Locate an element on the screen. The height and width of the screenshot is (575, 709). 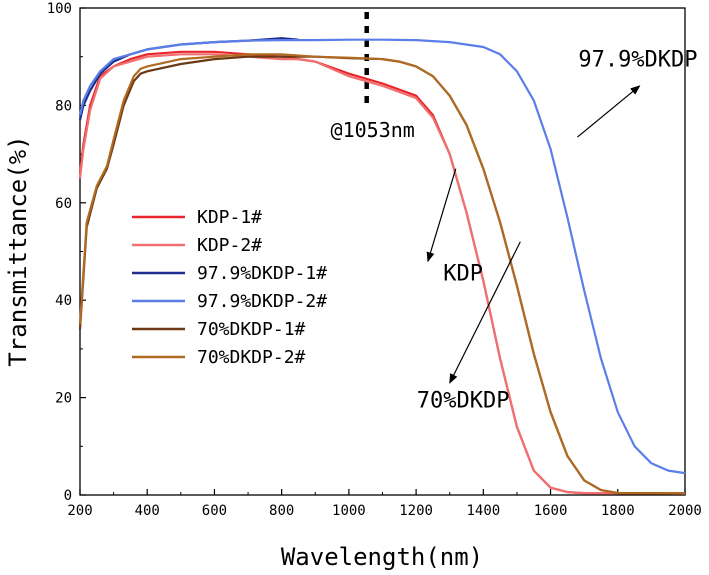
y-axis-title: Transmittance(%) is located at coordinates (18, 250).